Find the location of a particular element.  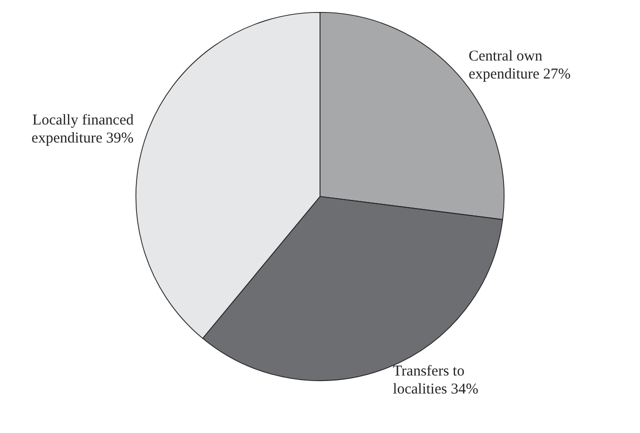

slice-label: Transfers to localities 34% is located at coordinates (435, 381).